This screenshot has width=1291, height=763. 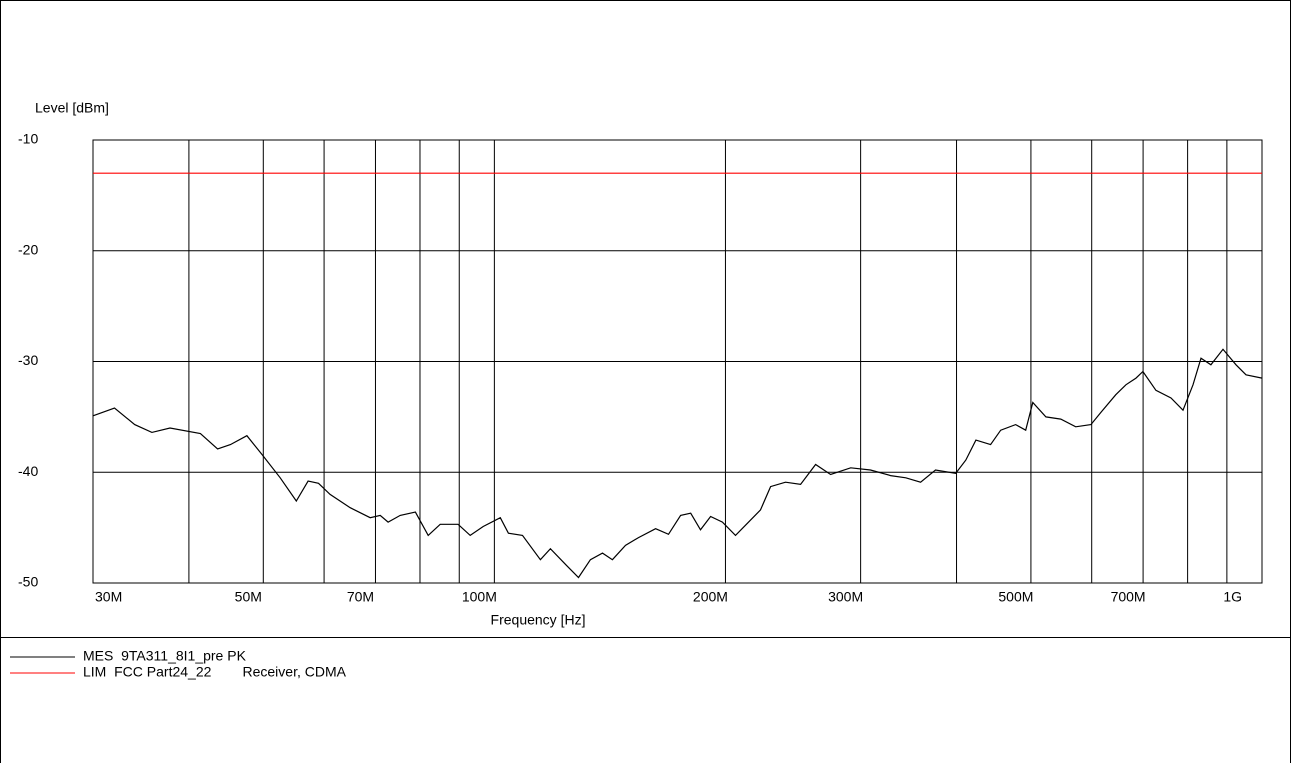 I want to click on x-tick-label: 300M, so click(x=845, y=597).